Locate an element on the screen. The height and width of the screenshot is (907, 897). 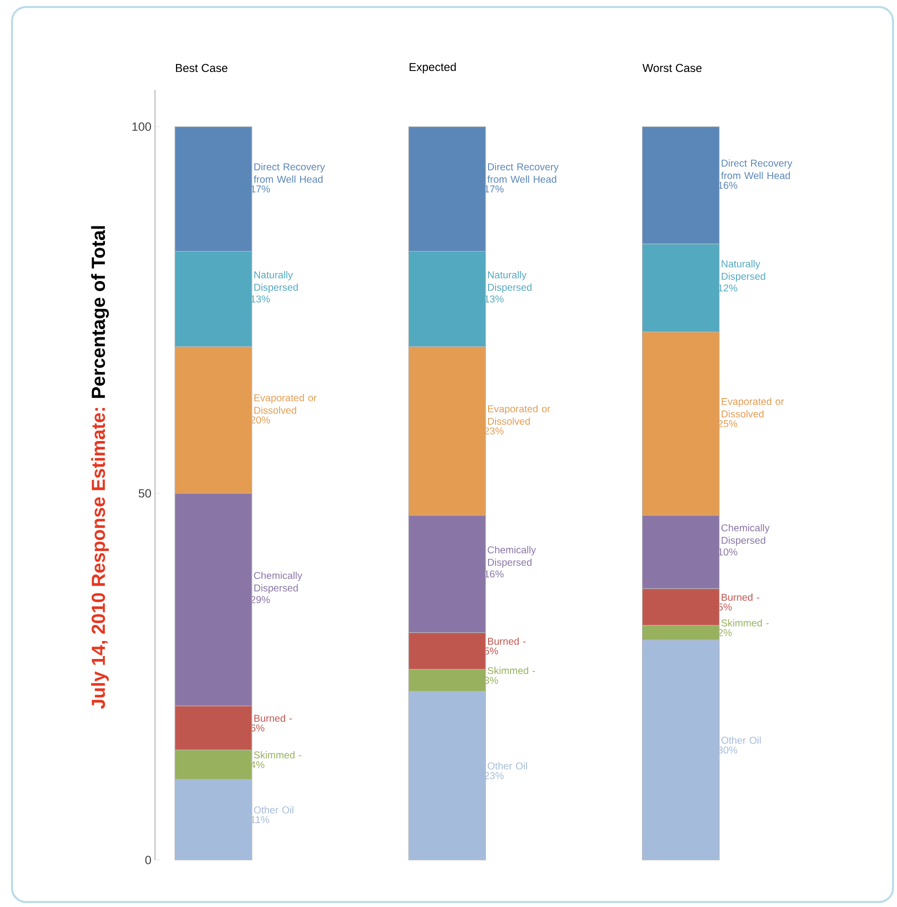
data-label: 20% is located at coordinates (260, 420).